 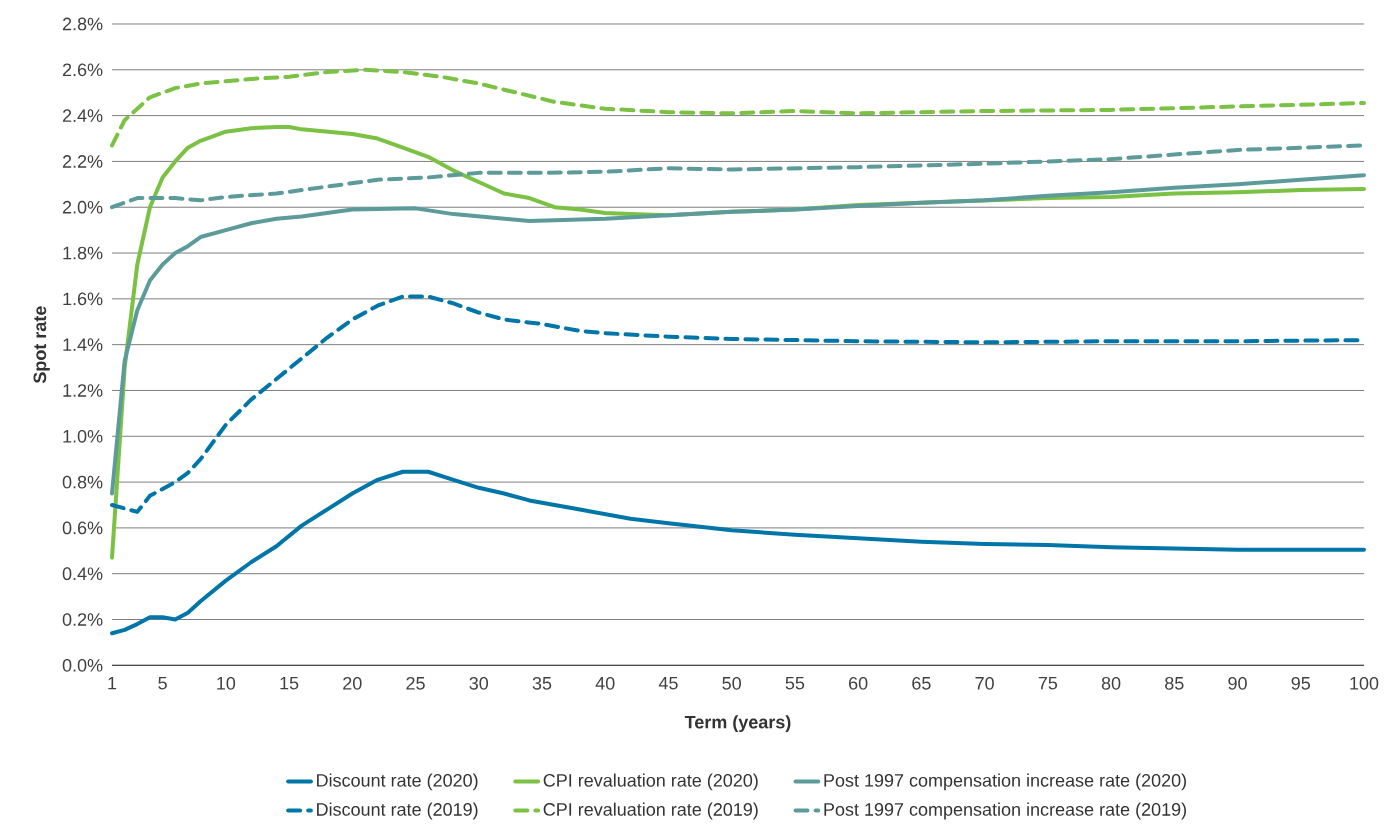 I want to click on legend-label: Discount rate (2020), so click(x=397, y=782).